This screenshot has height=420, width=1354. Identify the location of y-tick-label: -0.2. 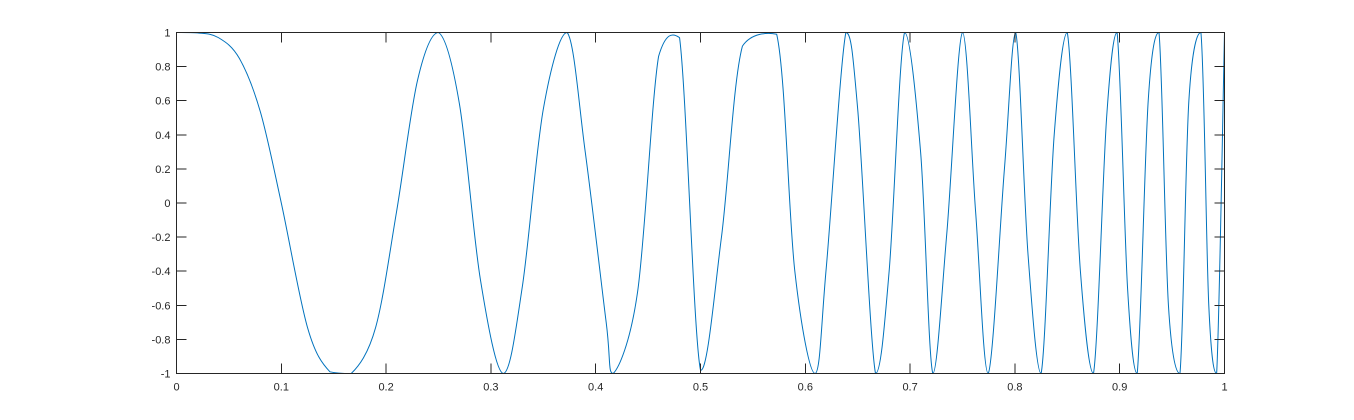
(161, 238).